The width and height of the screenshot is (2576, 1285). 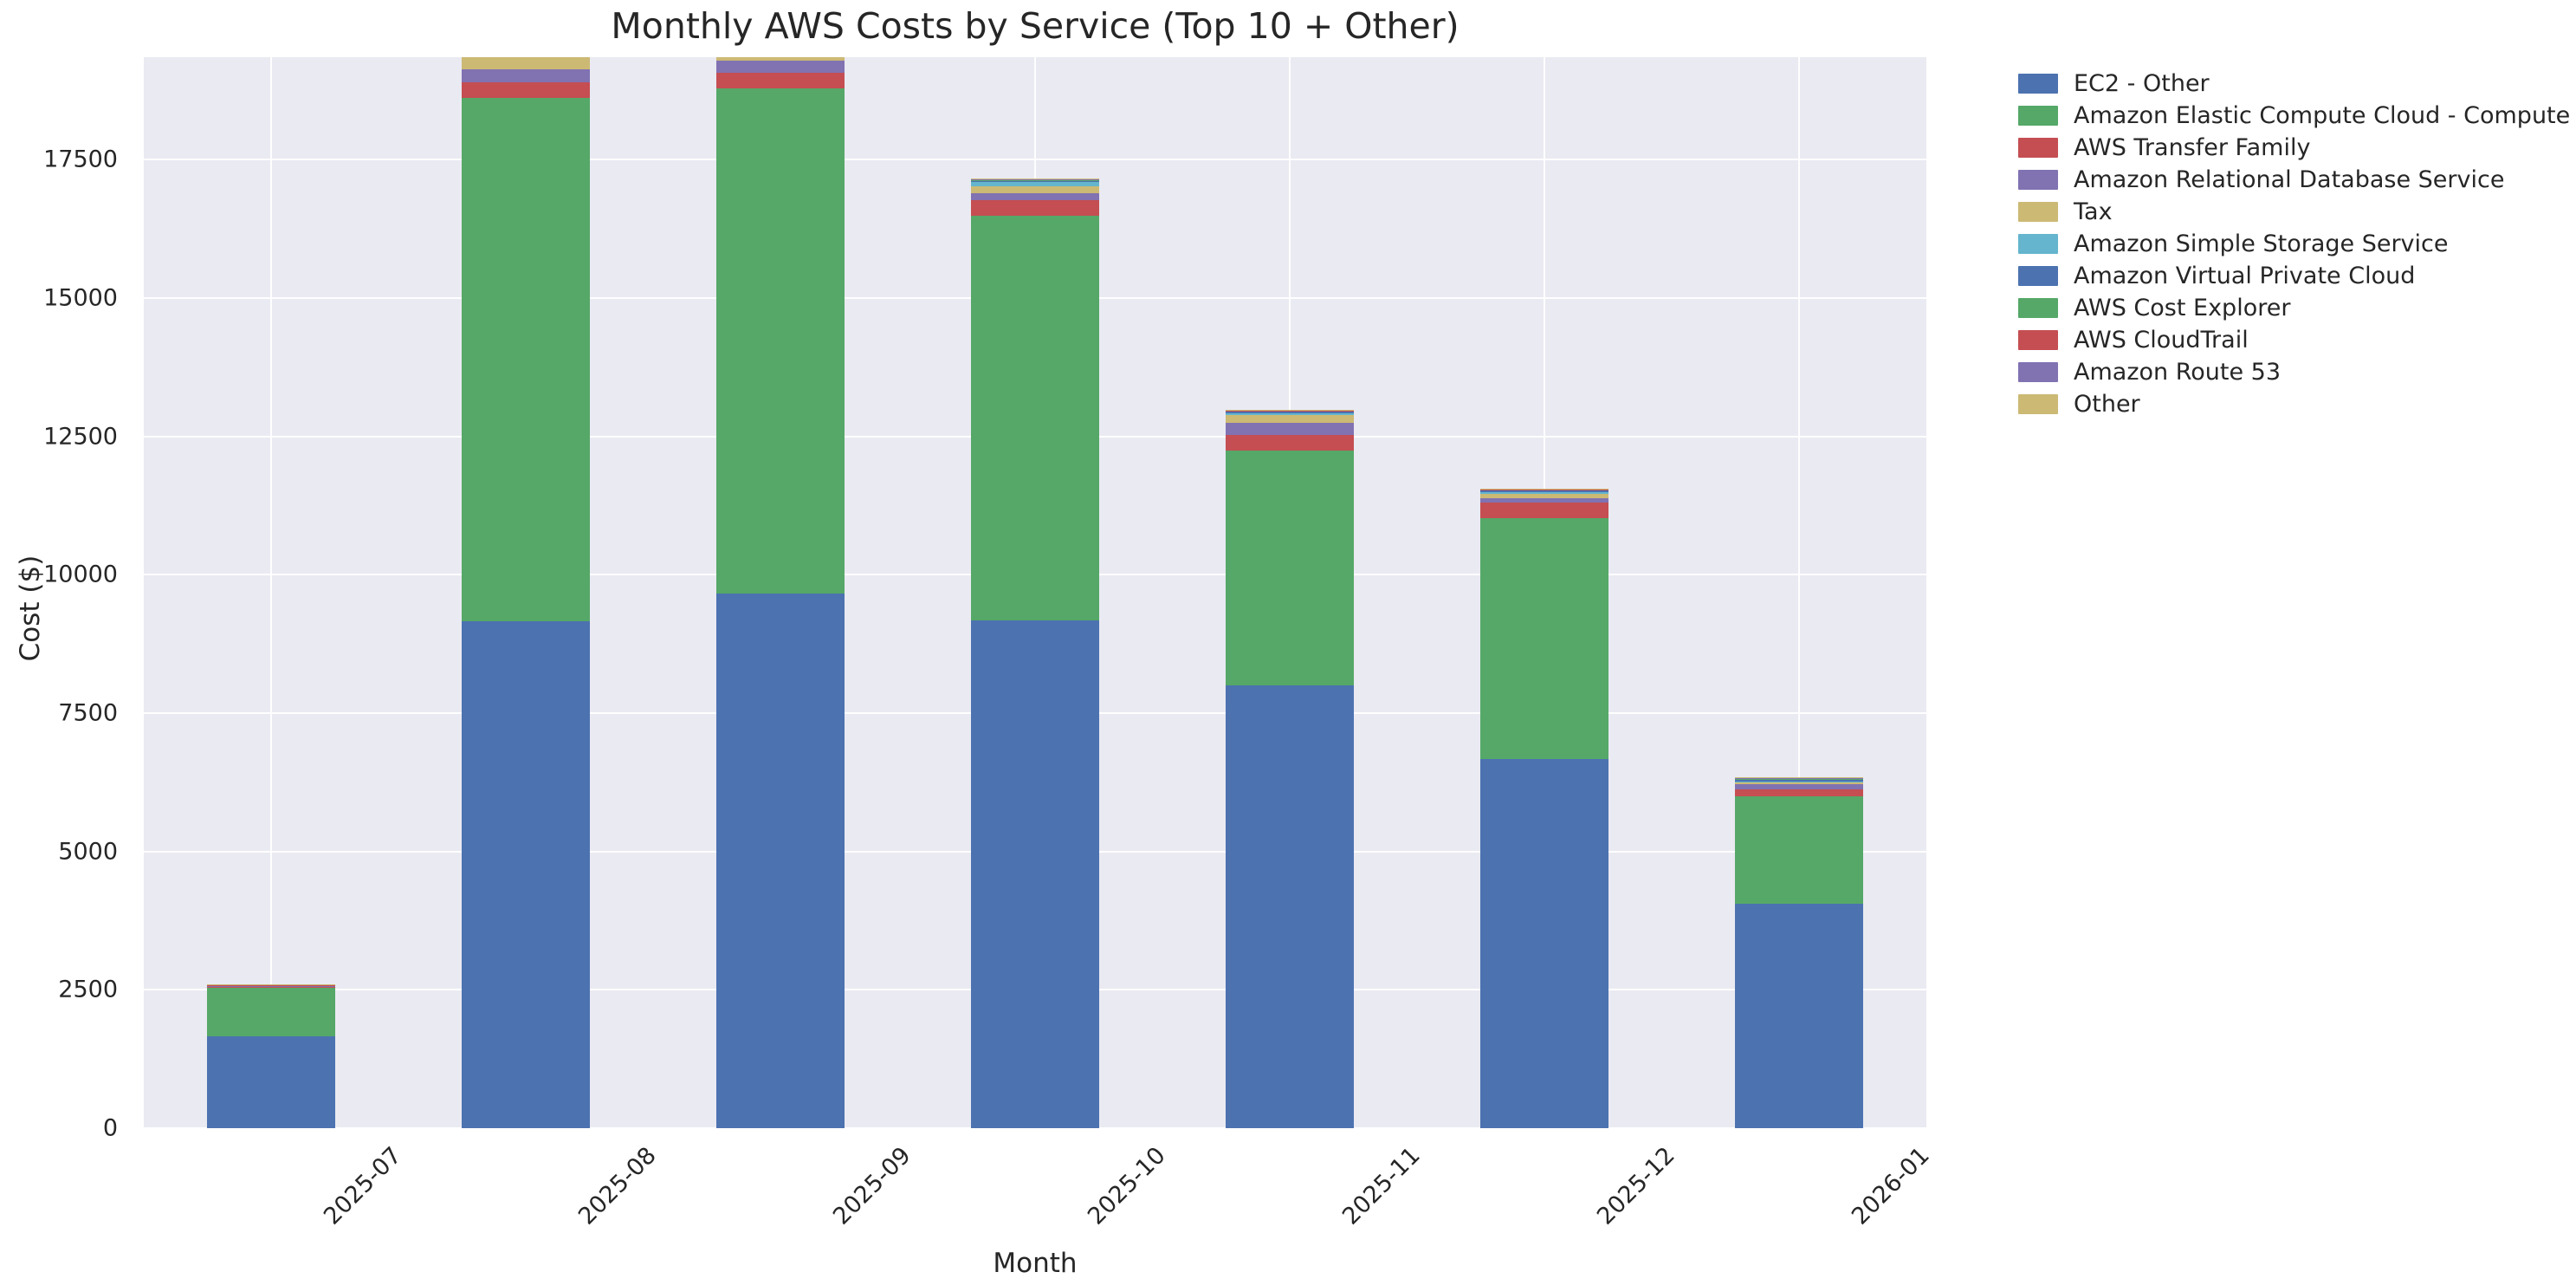 I want to click on legend-item-6: Amazon Virtual Private Cloud, so click(x=2295, y=276).